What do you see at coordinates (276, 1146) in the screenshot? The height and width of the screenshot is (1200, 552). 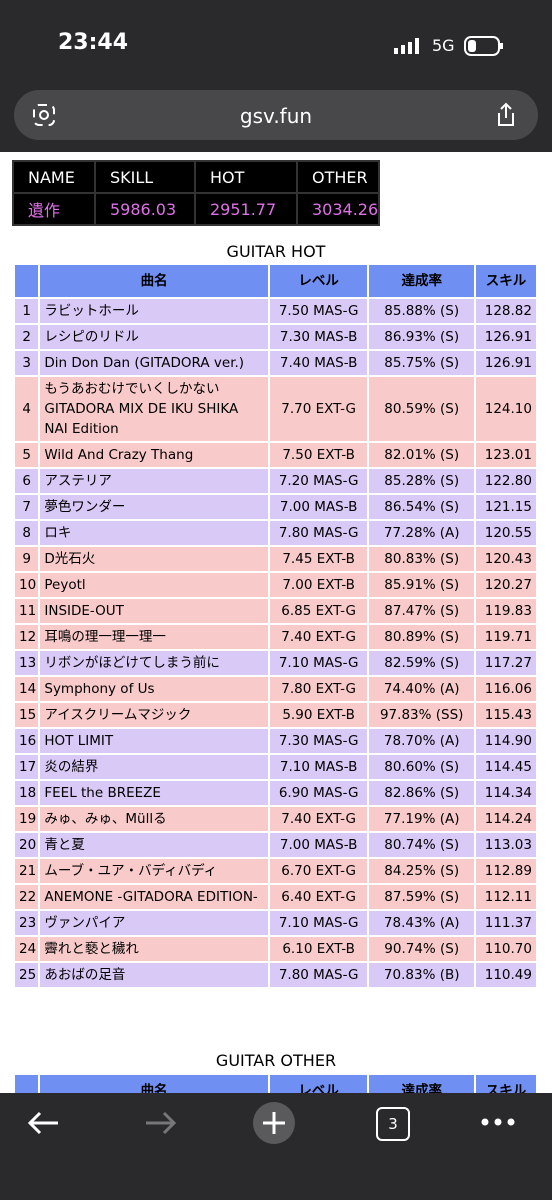 I see `bottom-nav: 3` at bounding box center [276, 1146].